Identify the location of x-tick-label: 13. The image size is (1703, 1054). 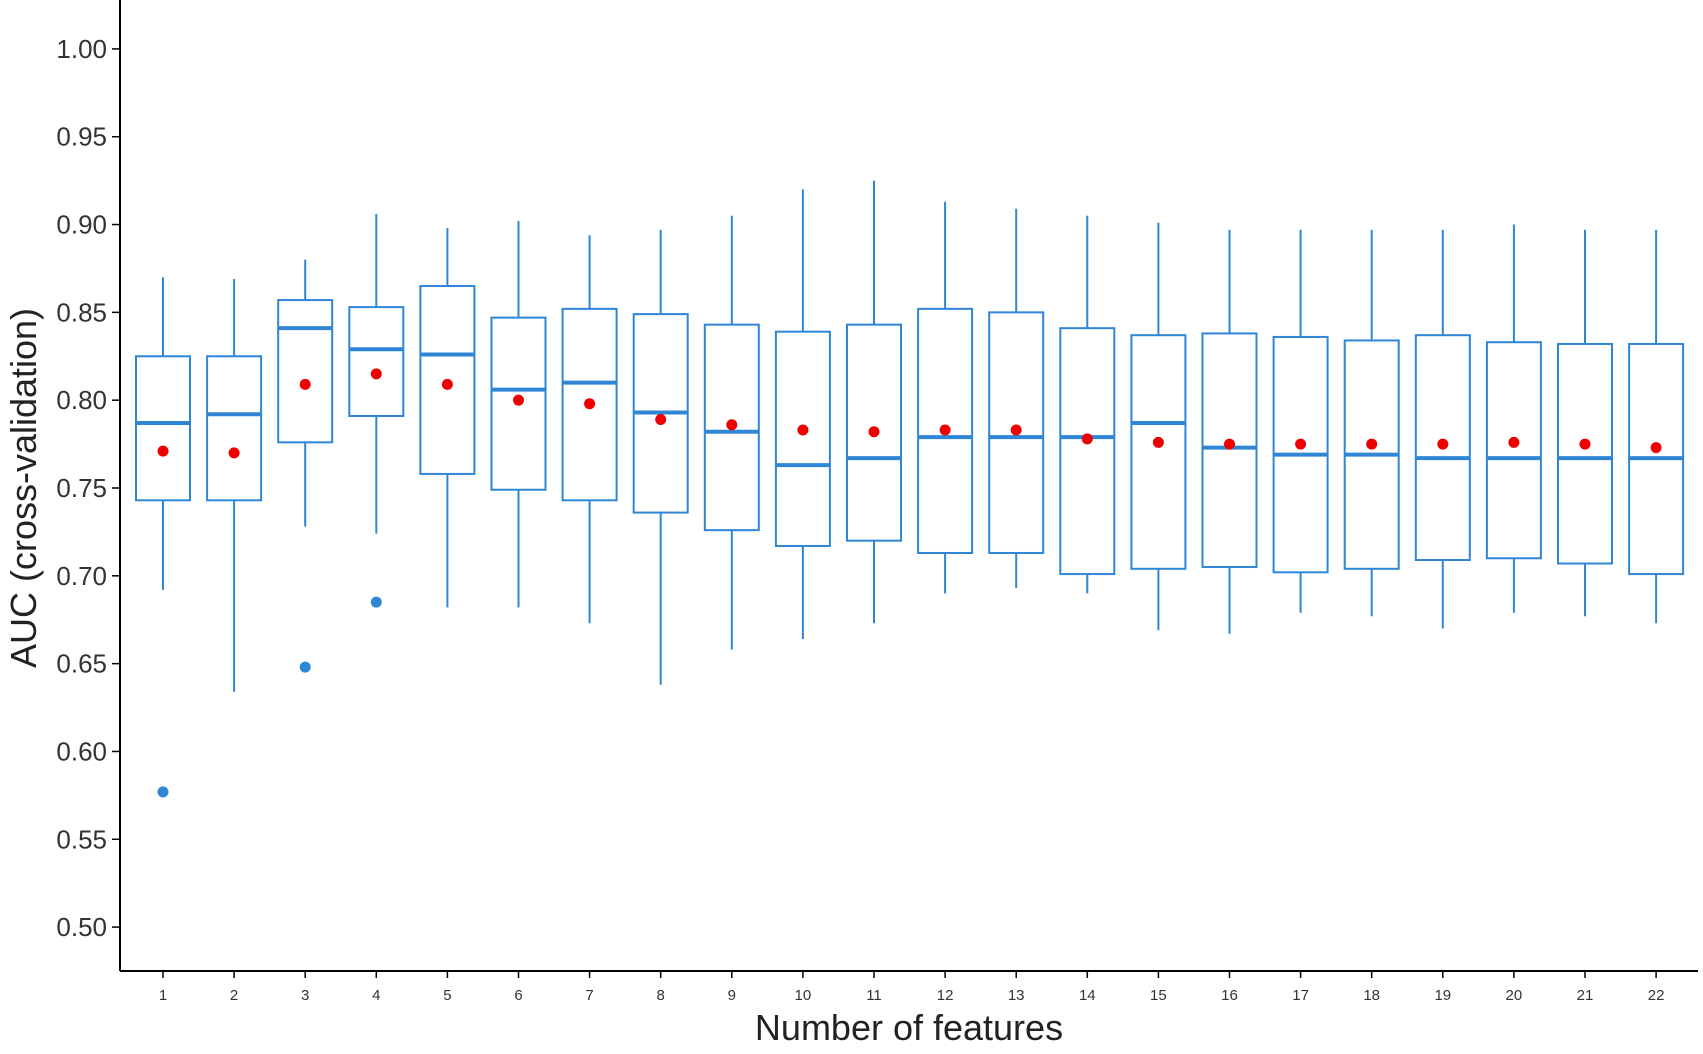
(1016, 995).